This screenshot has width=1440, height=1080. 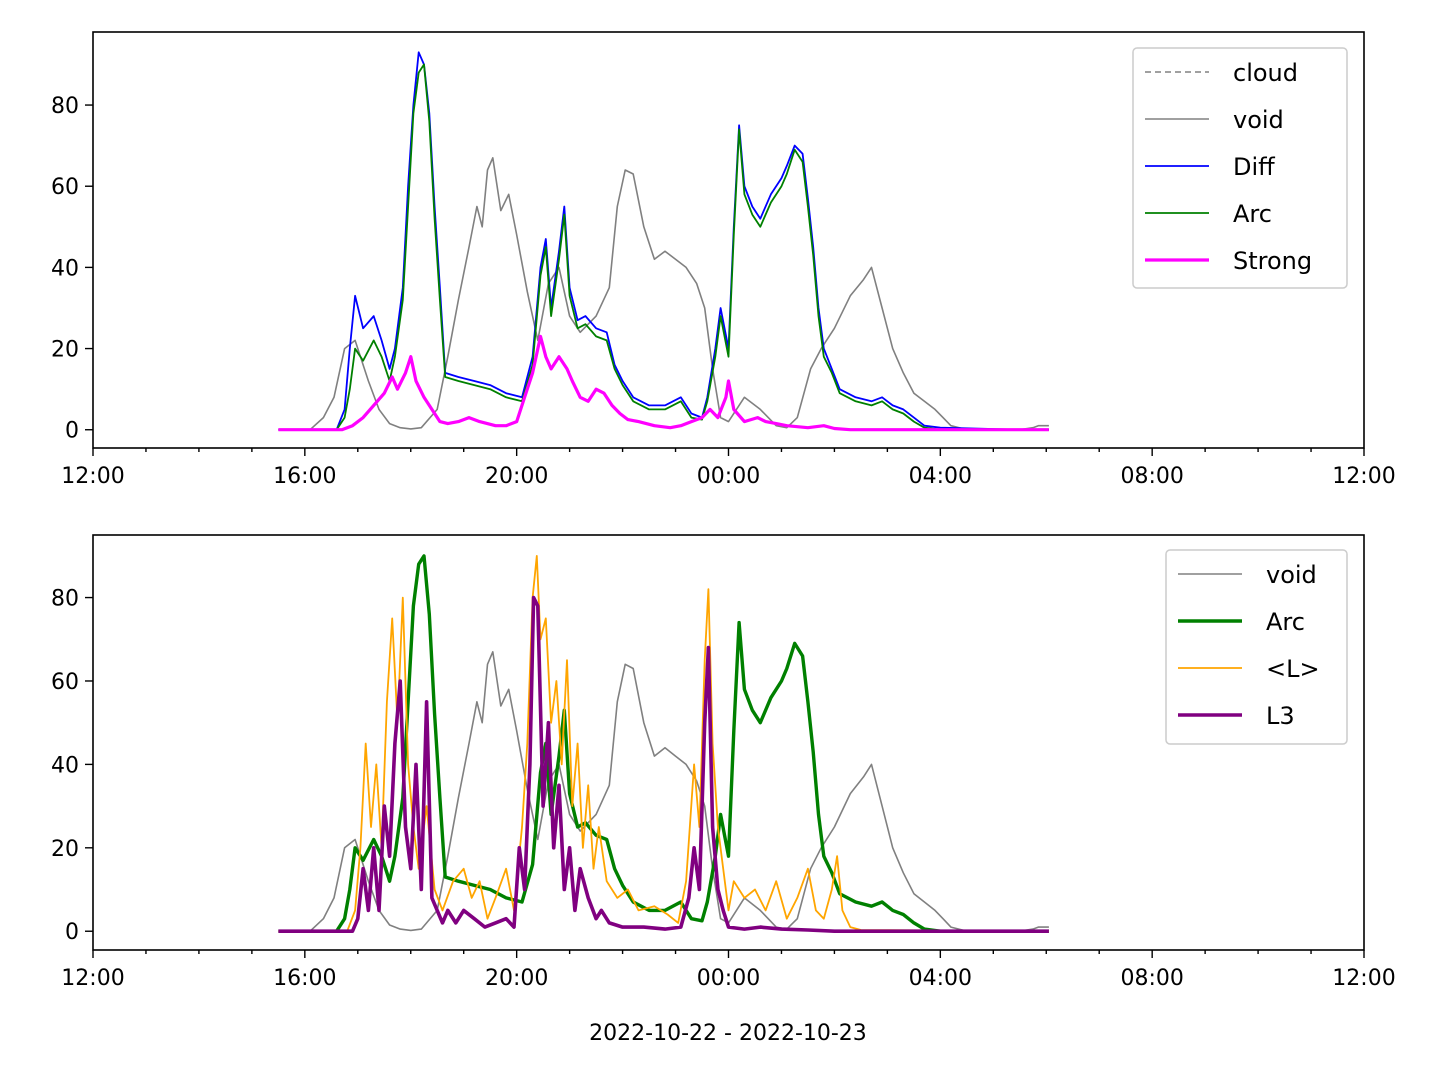 What do you see at coordinates (663, 383) in the screenshot?
I see `series-line-strong` at bounding box center [663, 383].